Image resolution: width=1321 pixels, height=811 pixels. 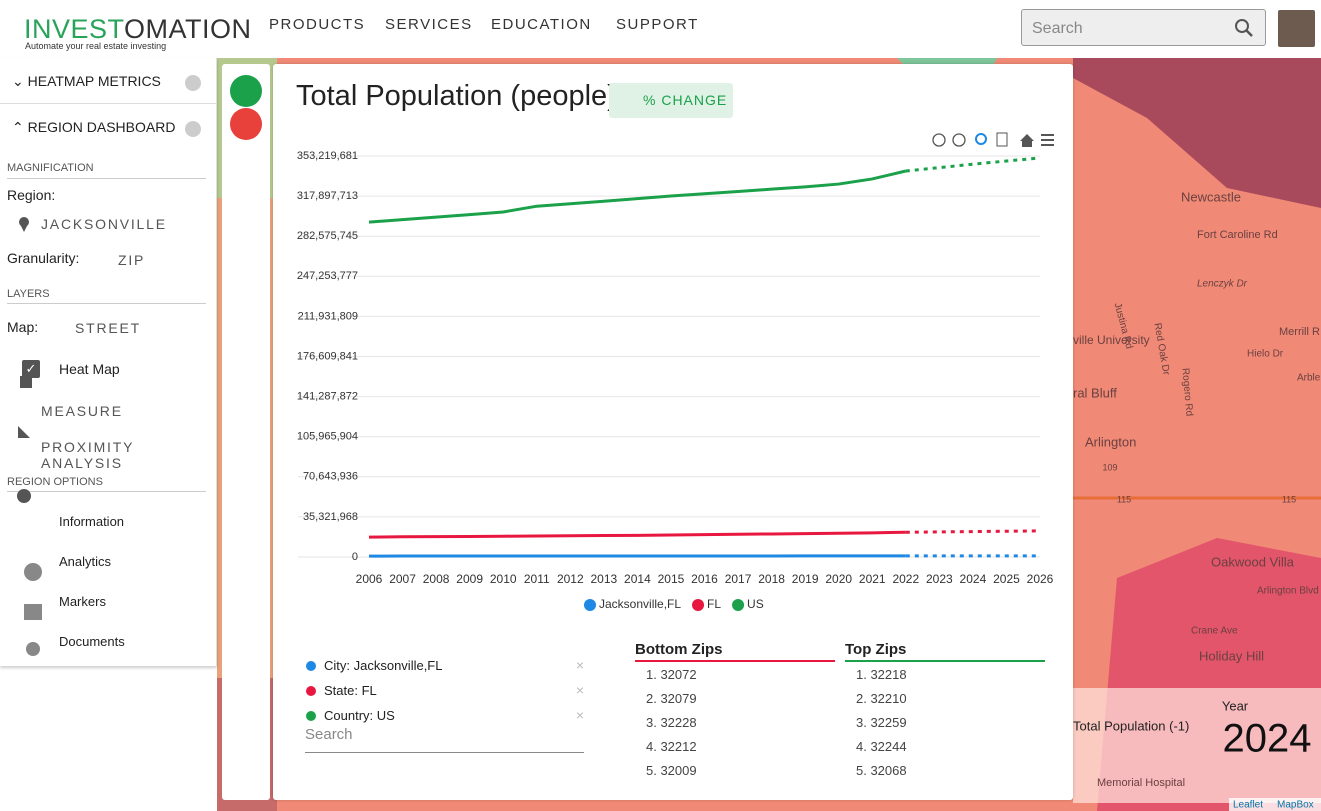 I want to click on chart-toolbar, so click(x=993, y=139).